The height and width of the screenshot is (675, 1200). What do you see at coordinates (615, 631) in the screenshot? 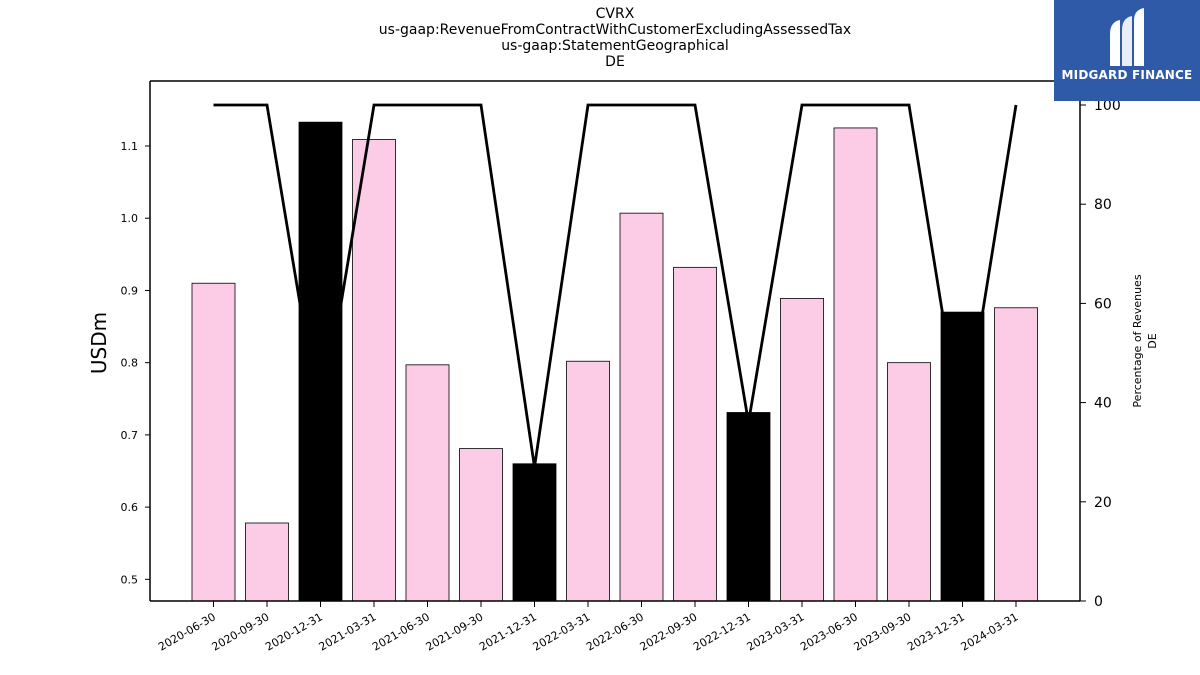
I see `x-tick-label: 2022-06-30` at bounding box center [615, 631].